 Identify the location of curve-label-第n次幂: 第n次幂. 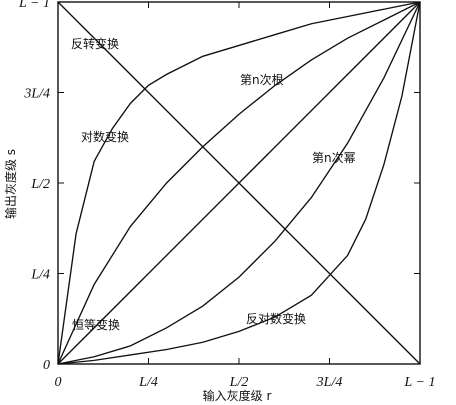
(334, 158).